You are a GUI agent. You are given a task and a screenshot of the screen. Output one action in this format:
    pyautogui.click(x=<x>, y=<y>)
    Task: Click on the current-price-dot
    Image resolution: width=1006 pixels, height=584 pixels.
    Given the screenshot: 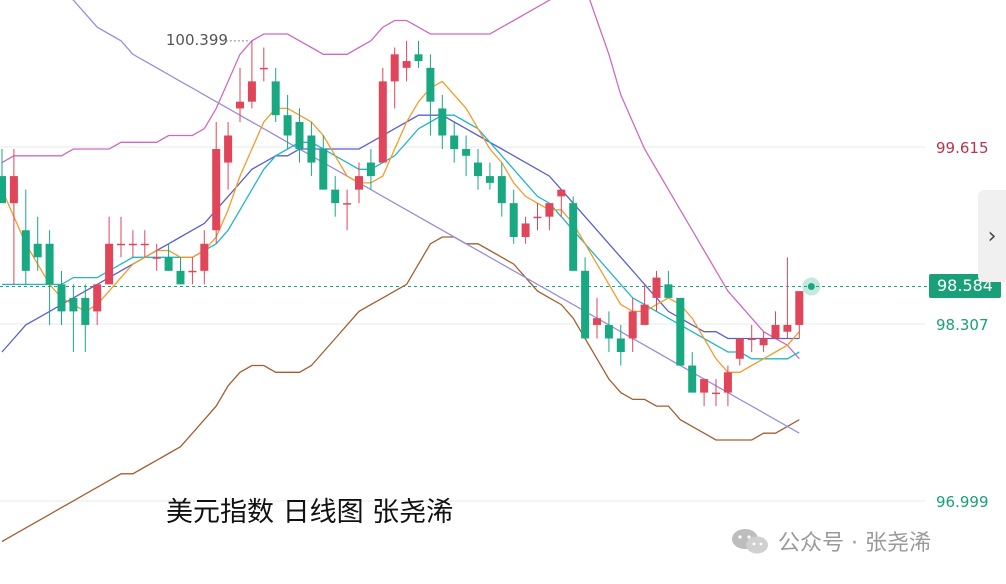 What is the action you would take?
    pyautogui.click(x=811, y=287)
    